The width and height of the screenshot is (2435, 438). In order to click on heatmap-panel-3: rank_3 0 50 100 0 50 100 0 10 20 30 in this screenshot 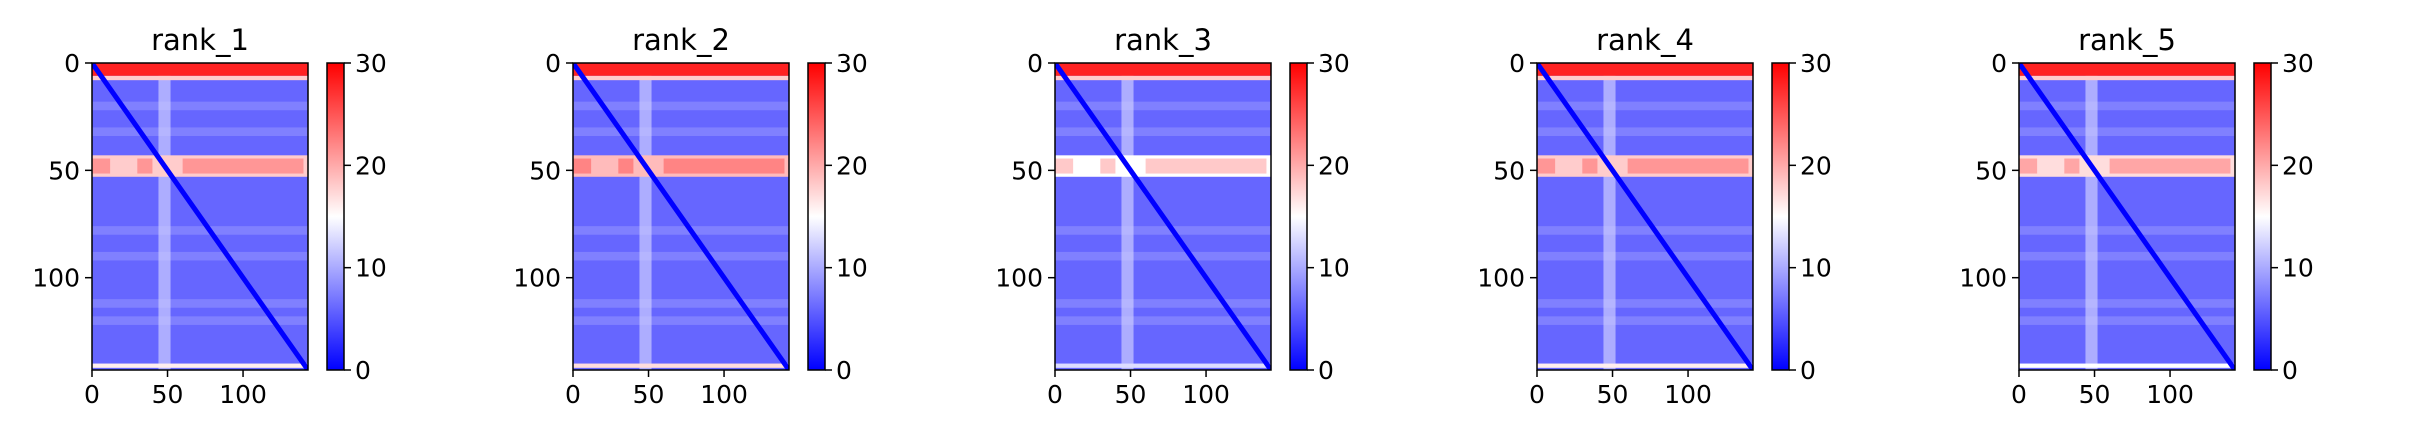, I will do `click(1172, 216)`.